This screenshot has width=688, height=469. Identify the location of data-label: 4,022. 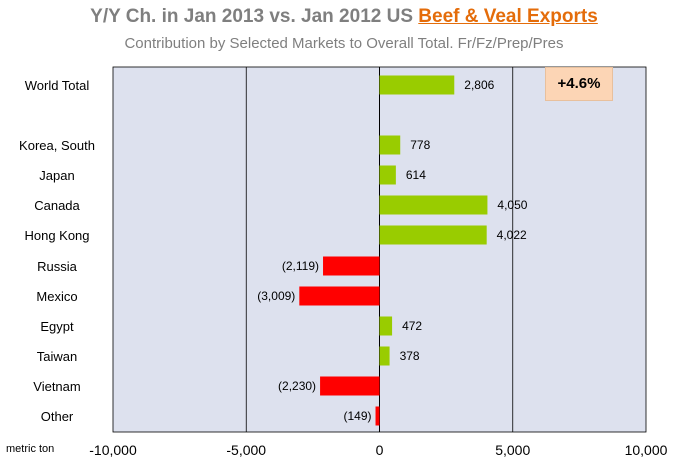
(512, 235).